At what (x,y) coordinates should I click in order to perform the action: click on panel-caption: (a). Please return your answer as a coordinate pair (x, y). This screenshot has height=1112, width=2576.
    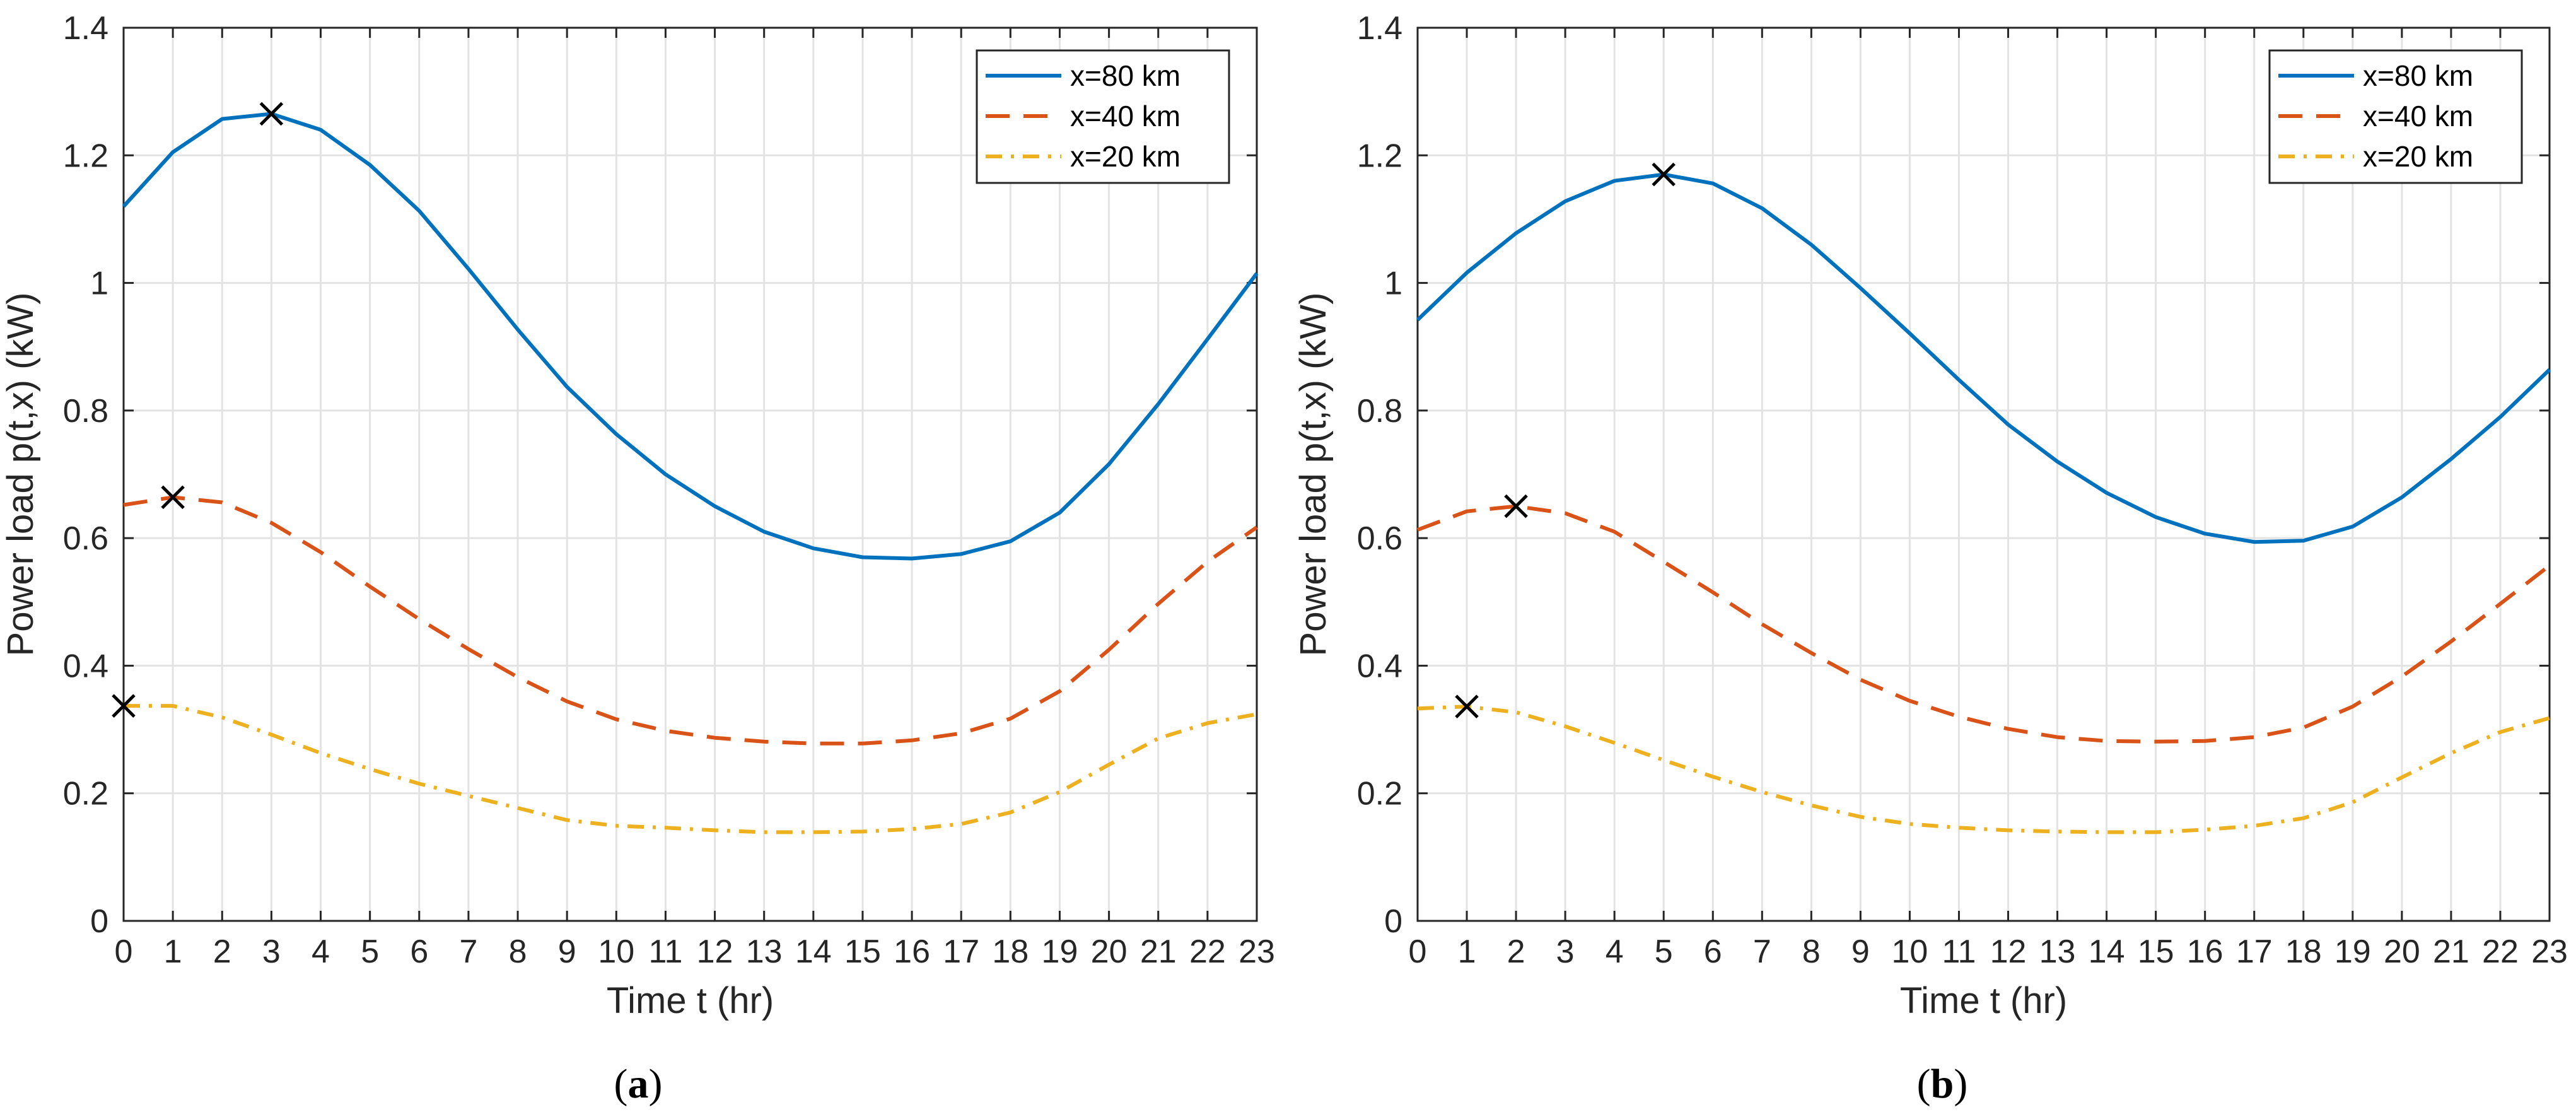
    Looking at the image, I should click on (639, 1084).